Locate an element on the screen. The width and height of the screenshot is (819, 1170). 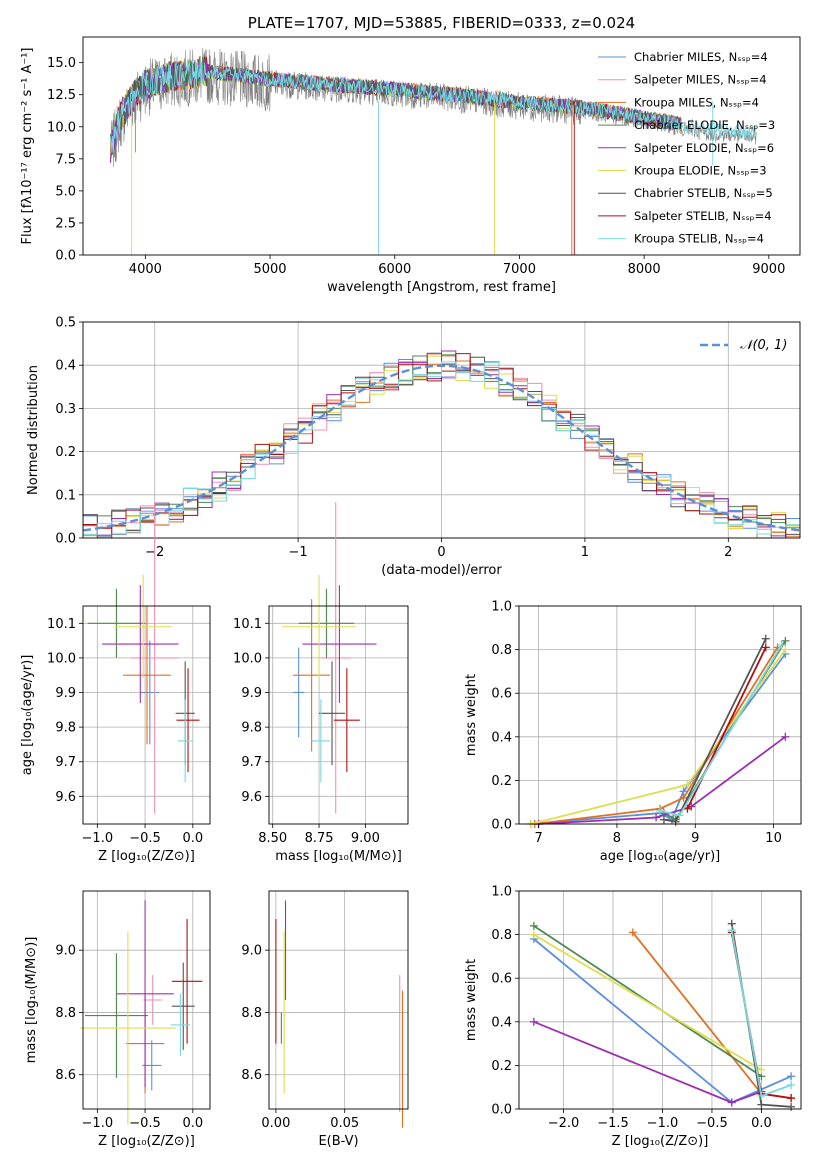
model-spectrum is located at coordinates (433, 105).